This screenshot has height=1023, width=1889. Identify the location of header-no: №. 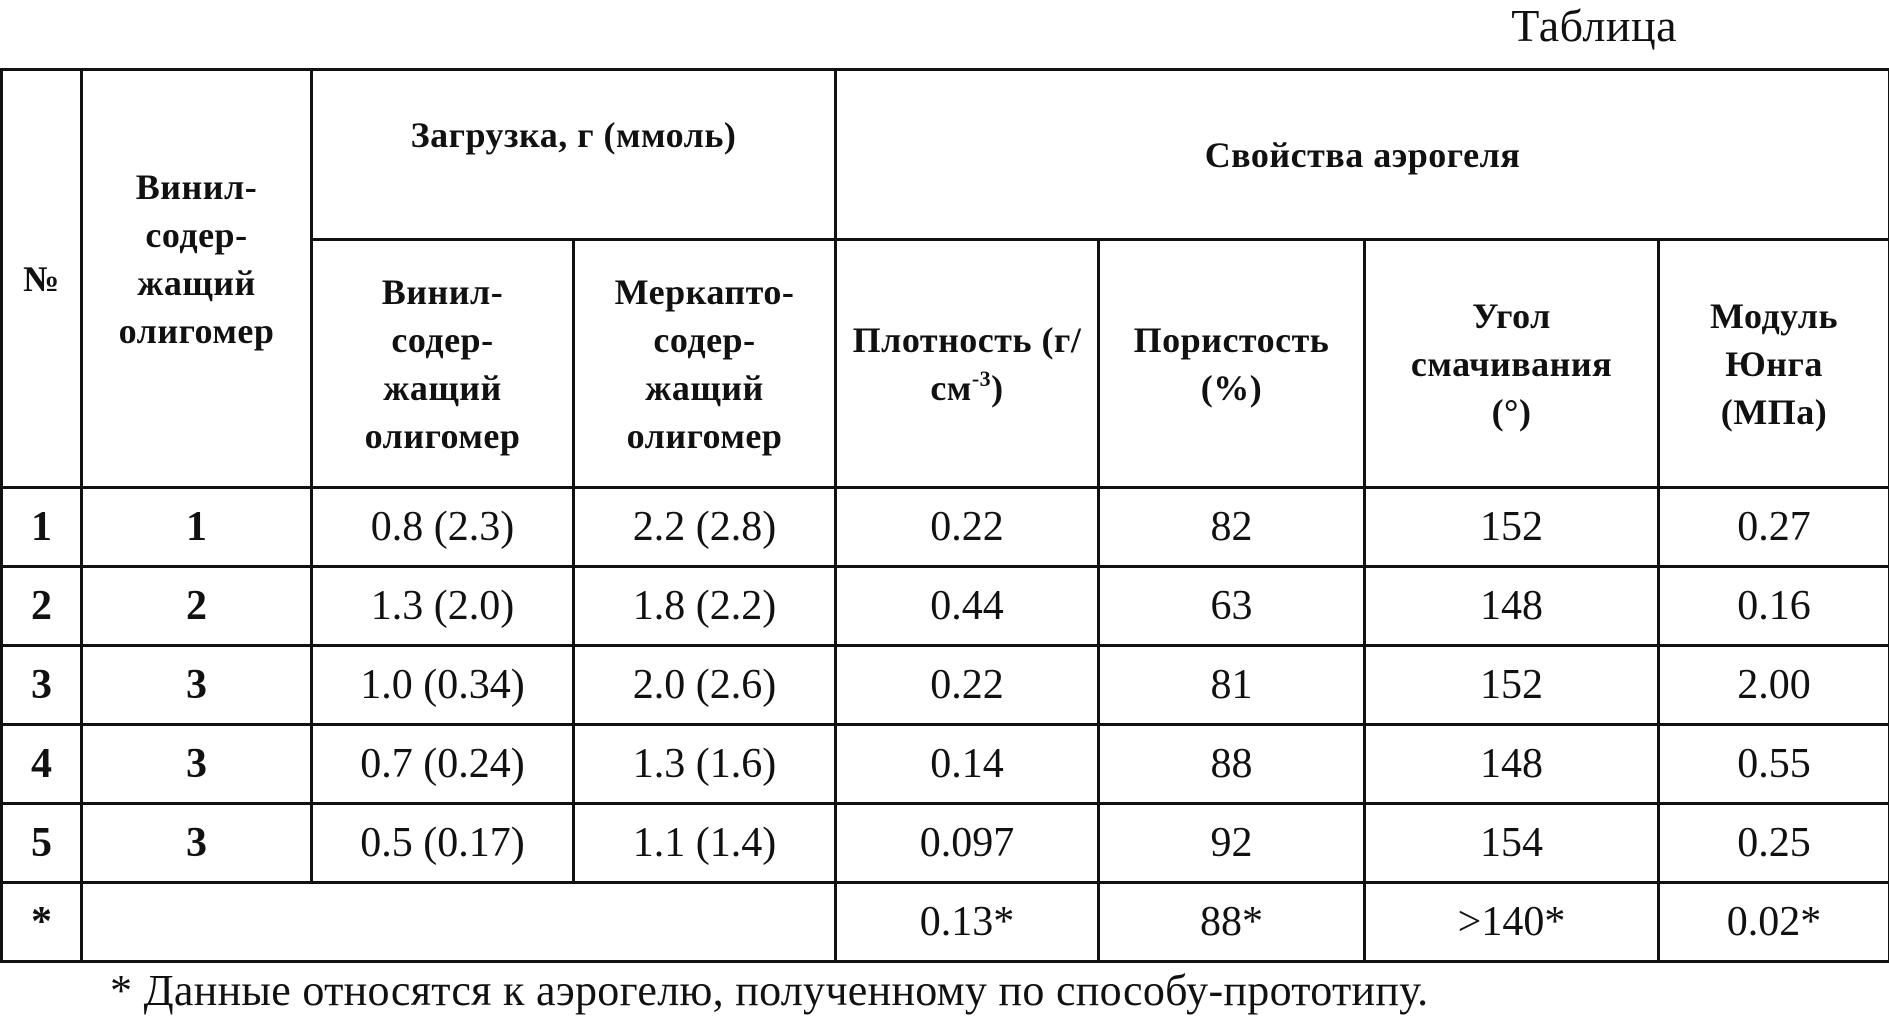
(41, 278).